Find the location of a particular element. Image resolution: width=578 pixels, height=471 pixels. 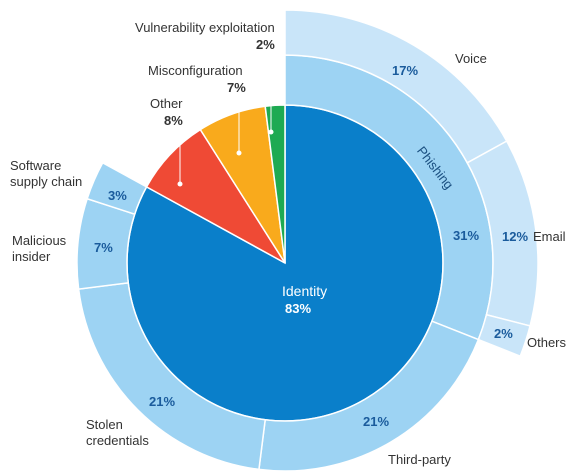

category-label: Stolen credentials is located at coordinates (117, 432).